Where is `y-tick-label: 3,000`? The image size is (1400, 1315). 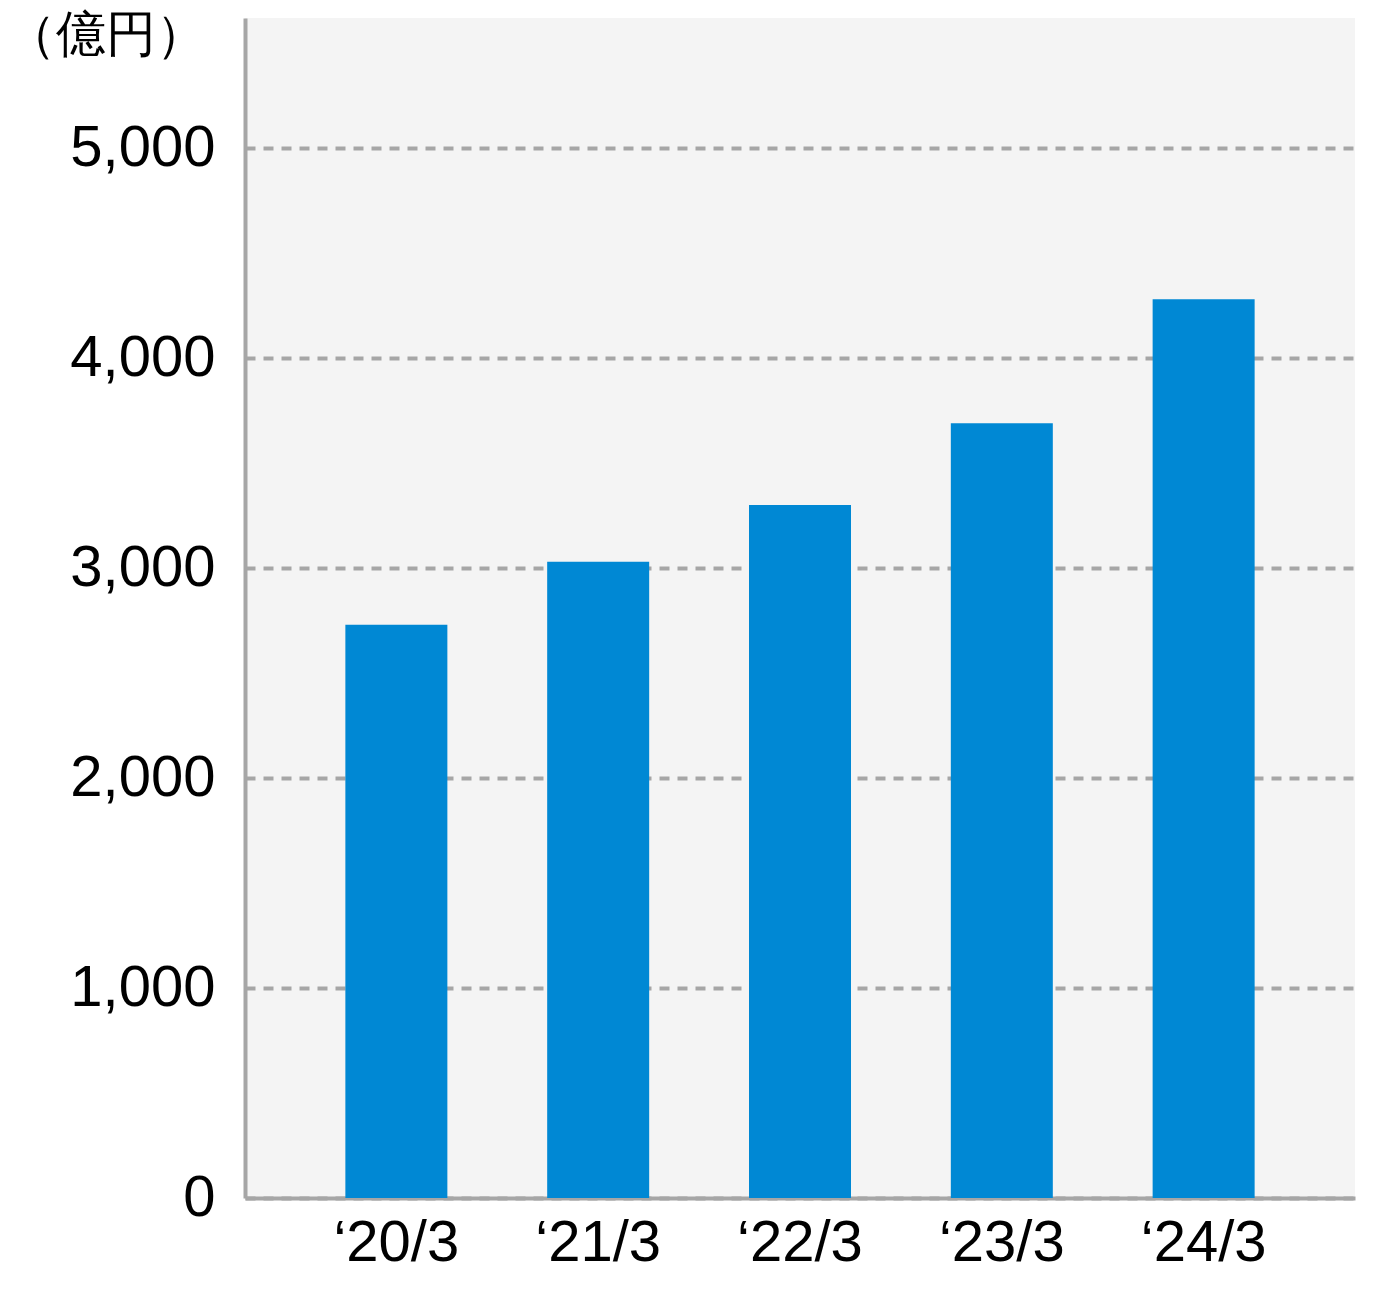
y-tick-label: 3,000 is located at coordinates (143, 565).